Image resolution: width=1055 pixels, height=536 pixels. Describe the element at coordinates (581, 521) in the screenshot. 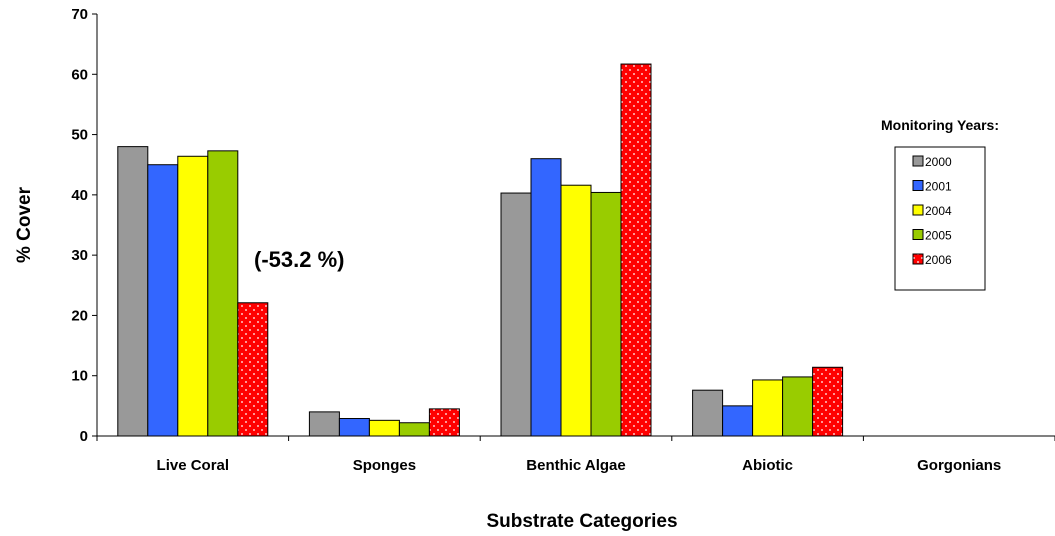

I see `x-axis-title: Substrate Categories` at that location.